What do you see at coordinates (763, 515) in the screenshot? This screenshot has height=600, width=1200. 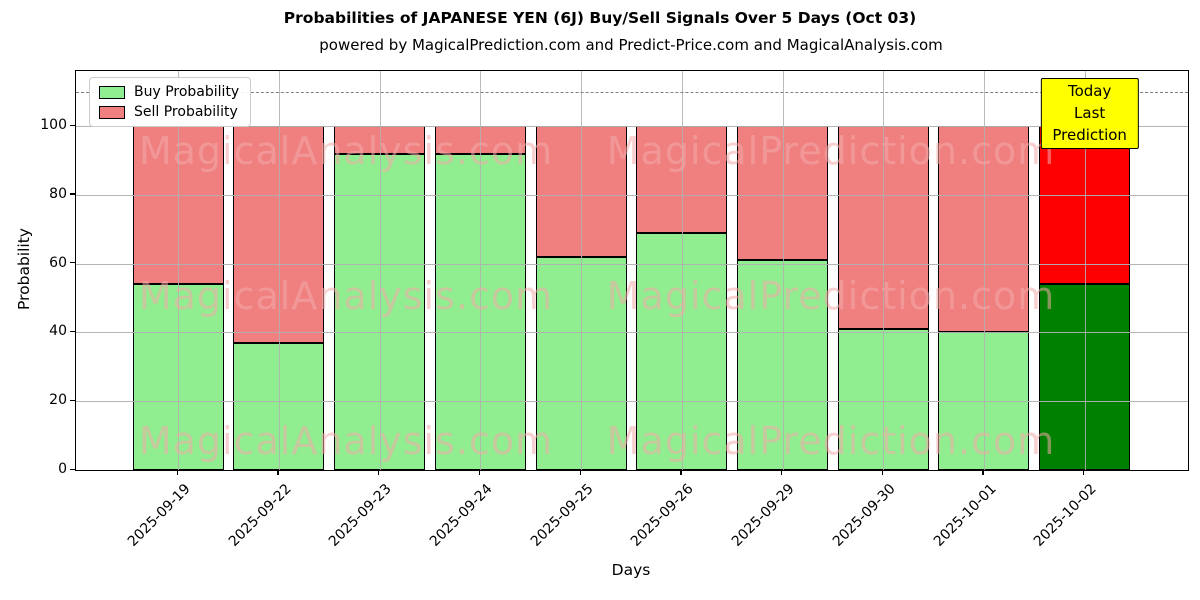 I see `x-tick-label-text: 2025-09-29` at bounding box center [763, 515].